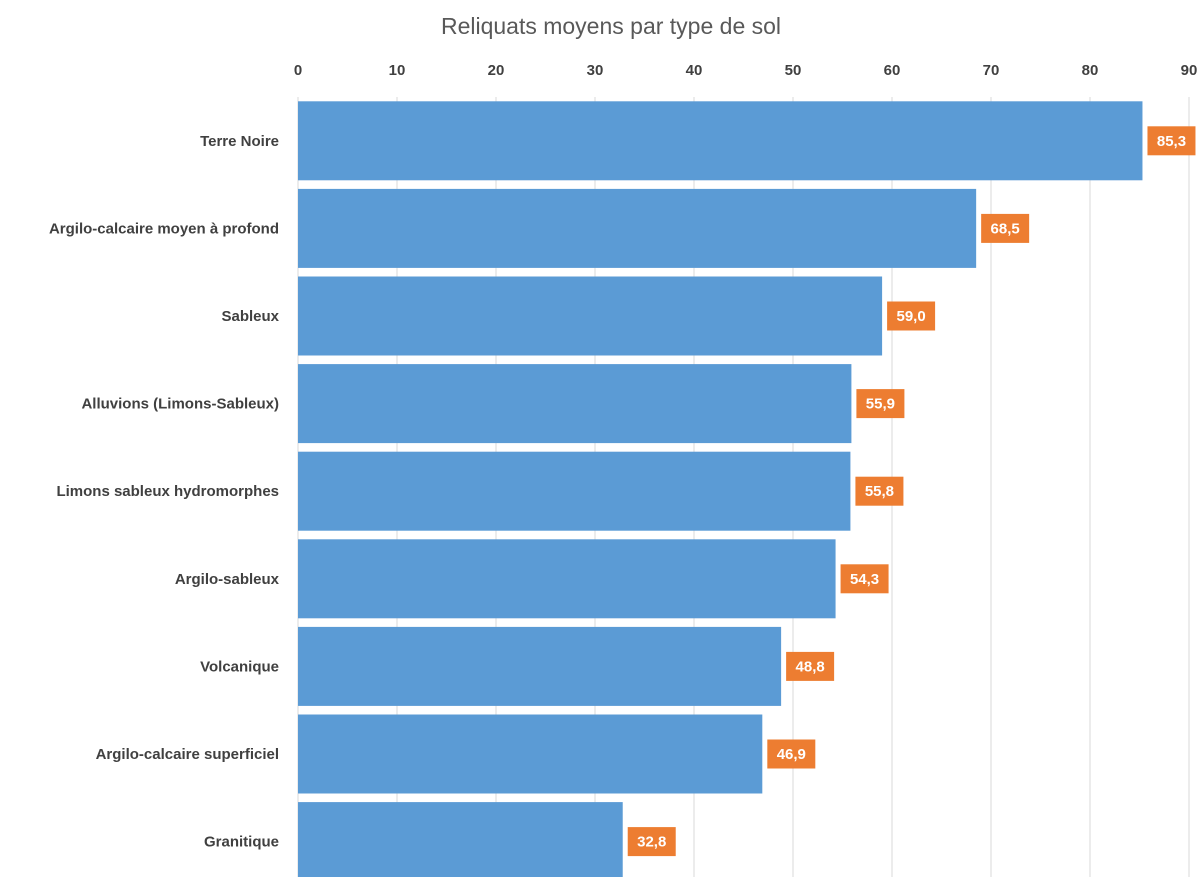 Image resolution: width=1200 pixels, height=877 pixels. Describe the element at coordinates (164, 228) in the screenshot. I see `category-label-1: Argilo-calcaire moyen à profond` at that location.